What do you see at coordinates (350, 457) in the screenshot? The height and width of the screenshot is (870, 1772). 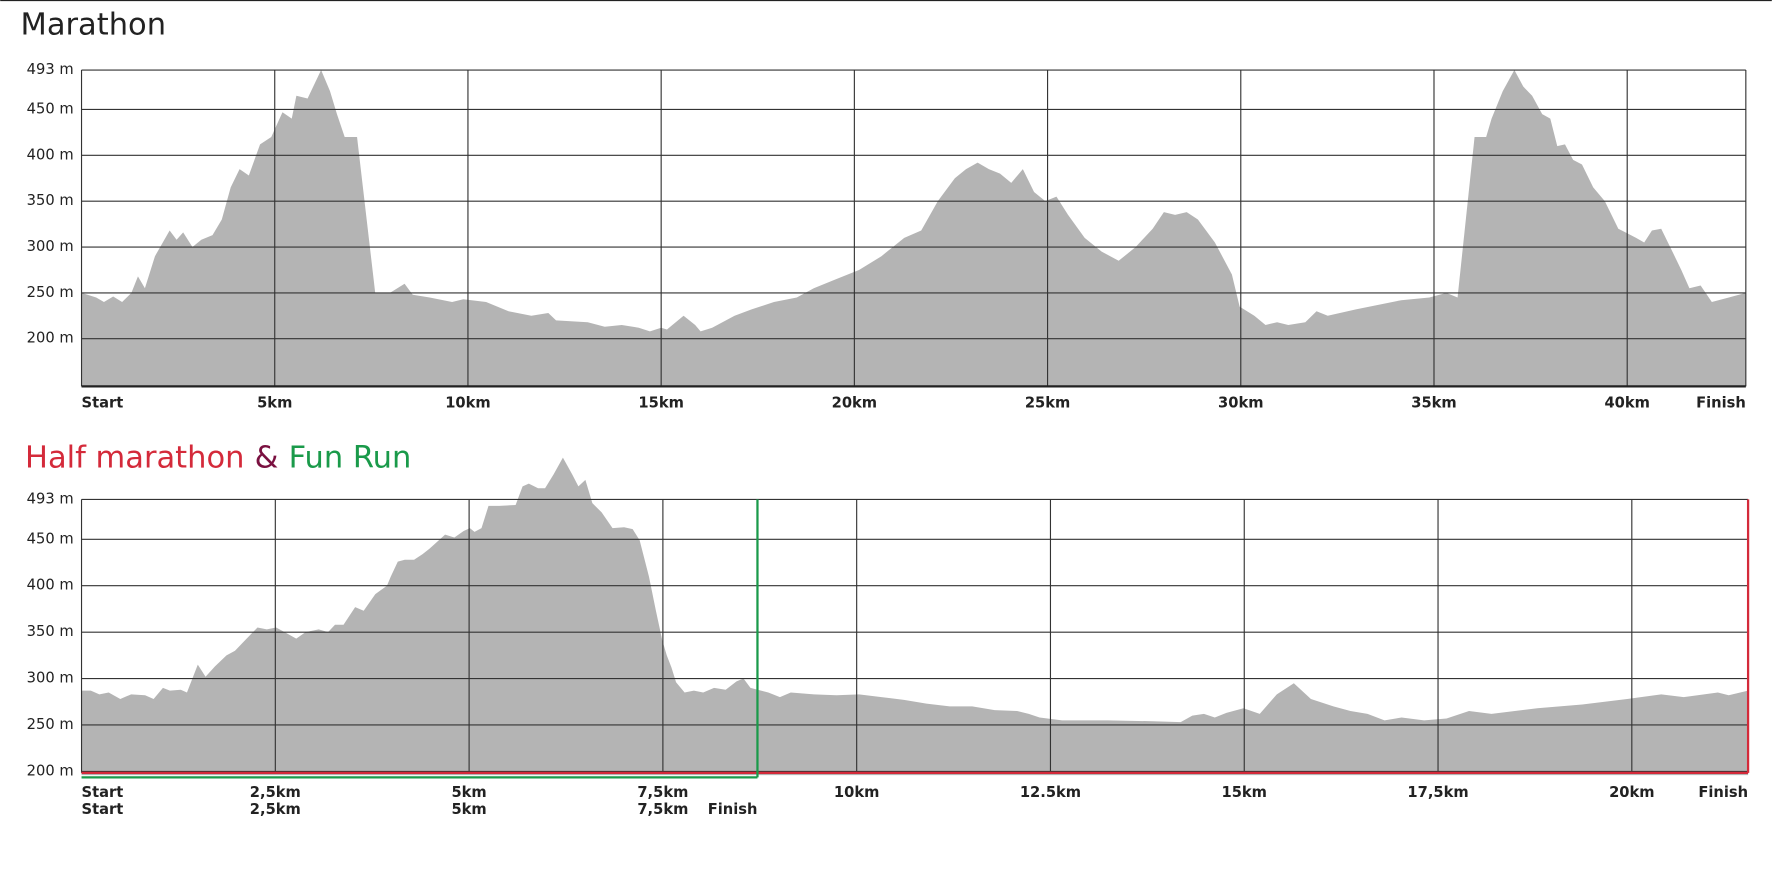 I see `title-part: Fun Run` at bounding box center [350, 457].